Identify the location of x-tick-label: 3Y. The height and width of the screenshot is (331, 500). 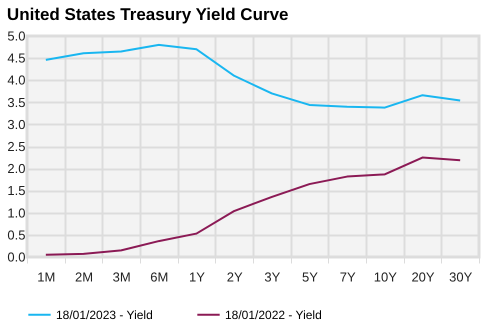
(272, 277).